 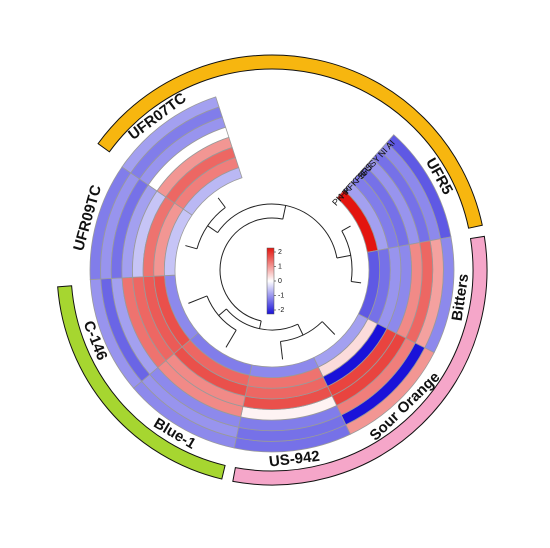 I want to click on color-scale-tick-label: 2, so click(x=280, y=252).